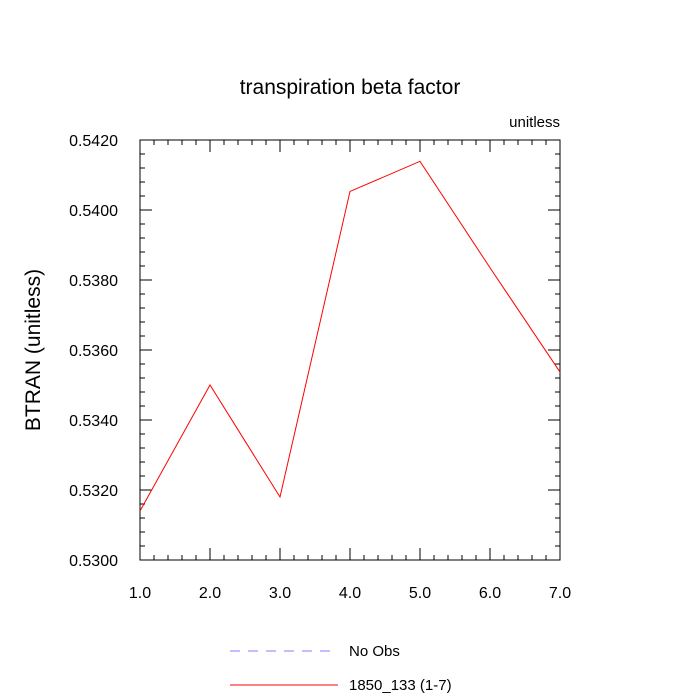 The image size is (700, 700). I want to click on y-axis-label: BTRAN (unitless), so click(33, 350).